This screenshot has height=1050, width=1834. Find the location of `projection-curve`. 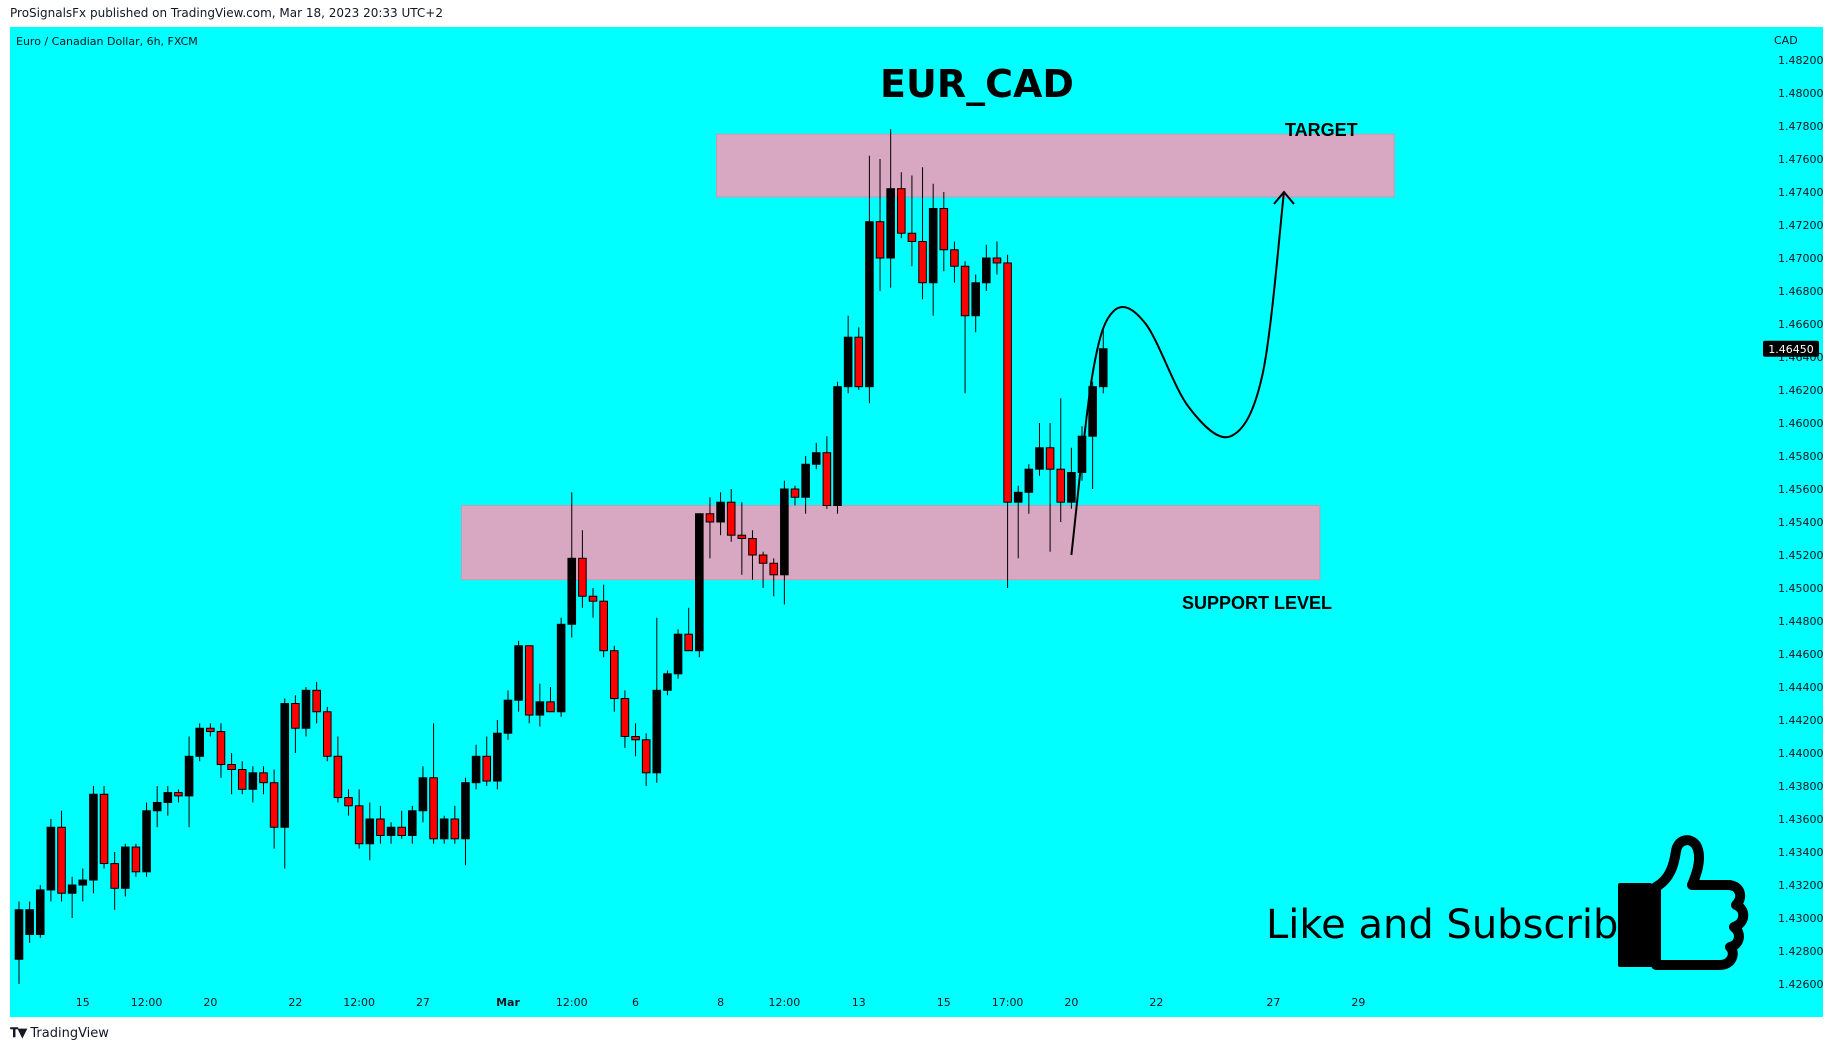

projection-curve is located at coordinates (1177, 373).